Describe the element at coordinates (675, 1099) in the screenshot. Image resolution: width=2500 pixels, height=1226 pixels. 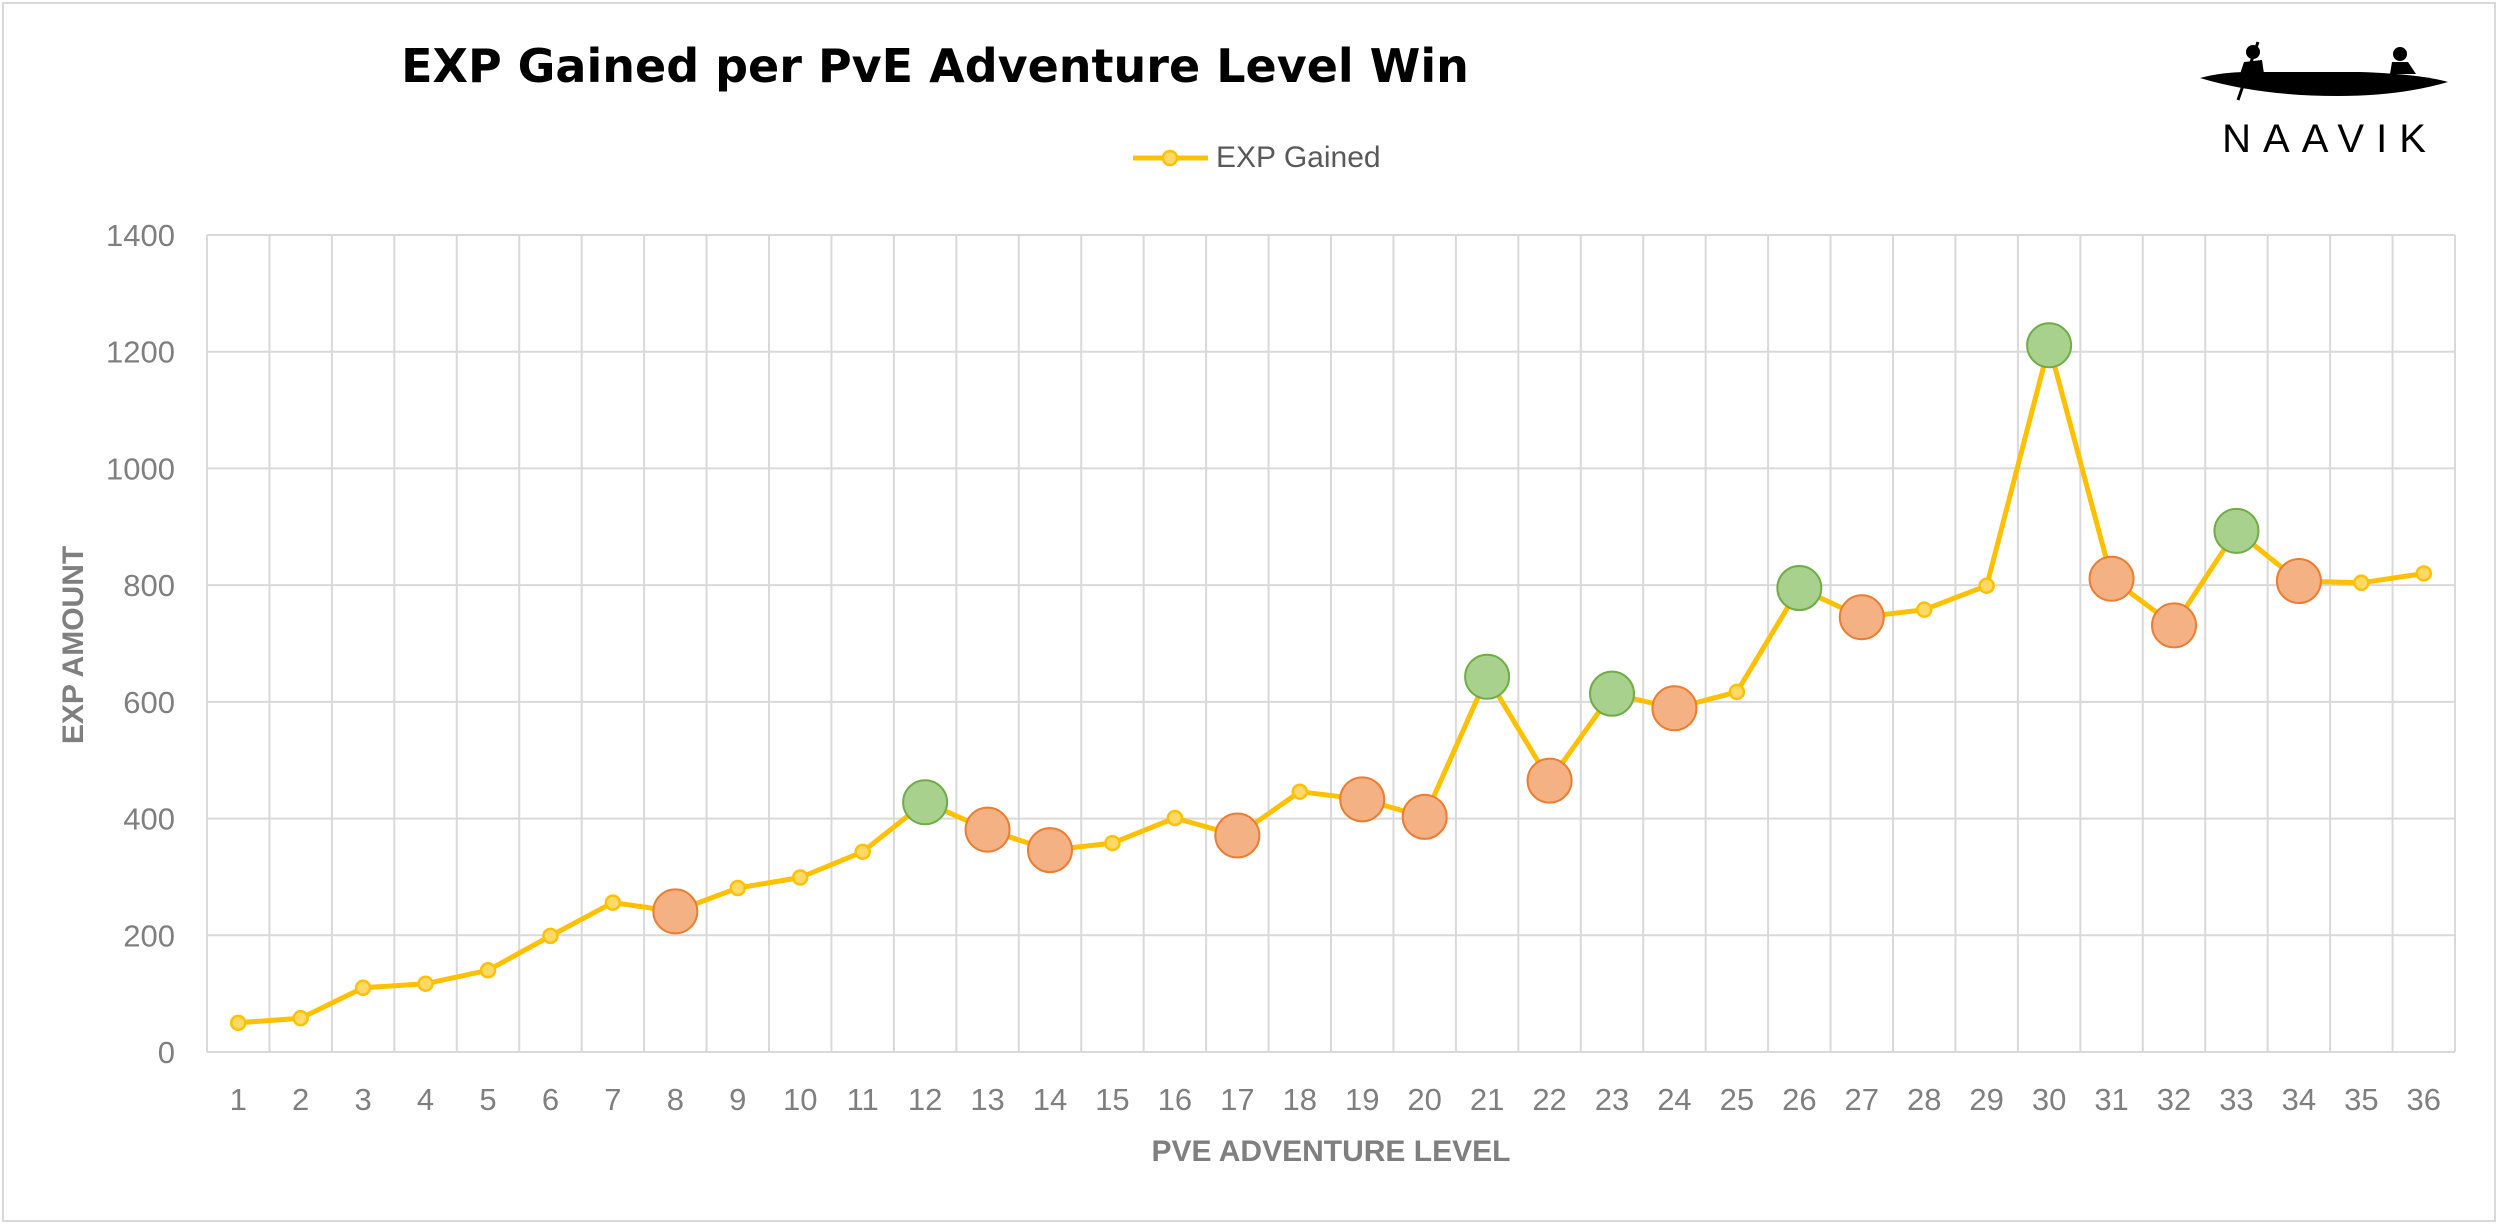
I see `x-tick-label: 8` at that location.